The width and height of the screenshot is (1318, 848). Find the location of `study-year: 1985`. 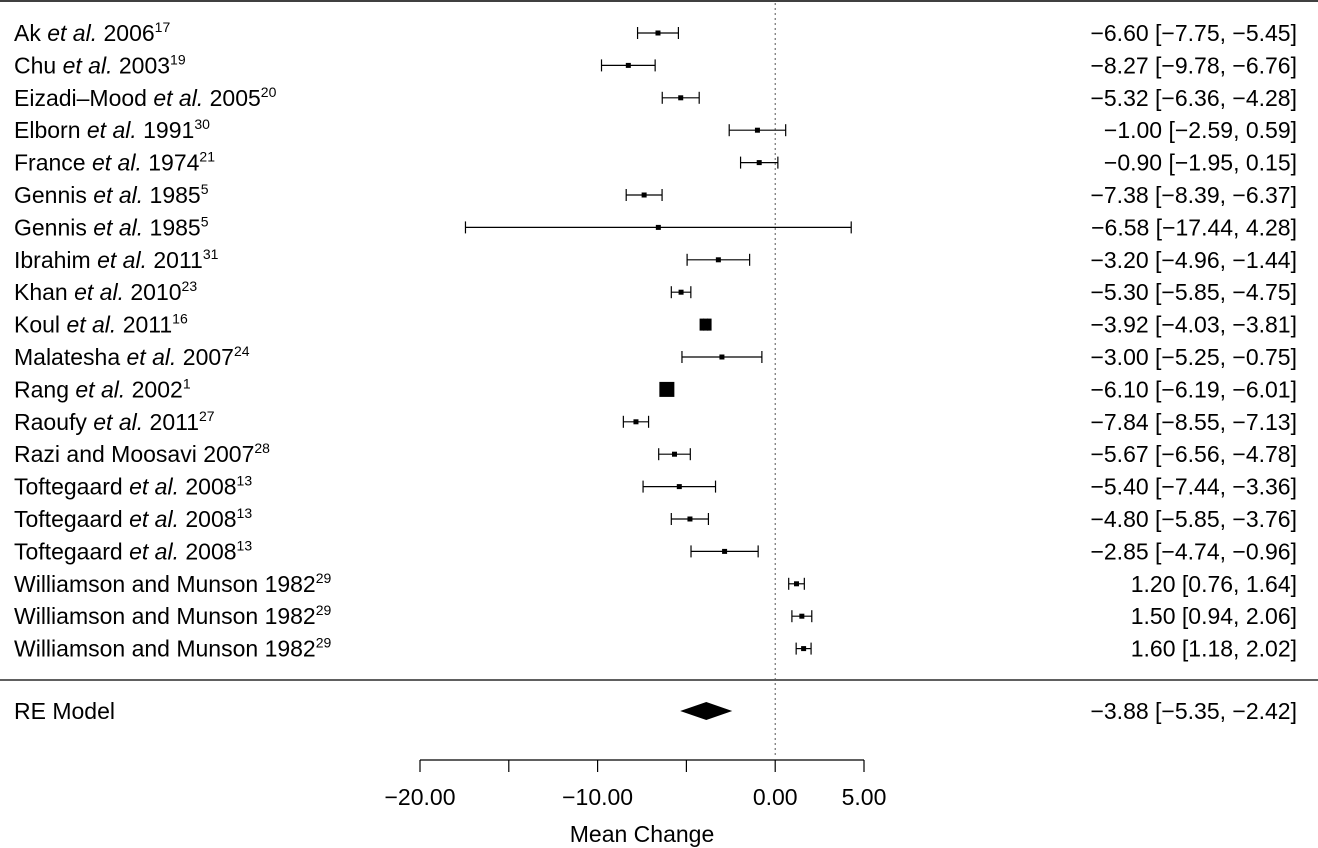

study-year: 1985 is located at coordinates (175, 195).